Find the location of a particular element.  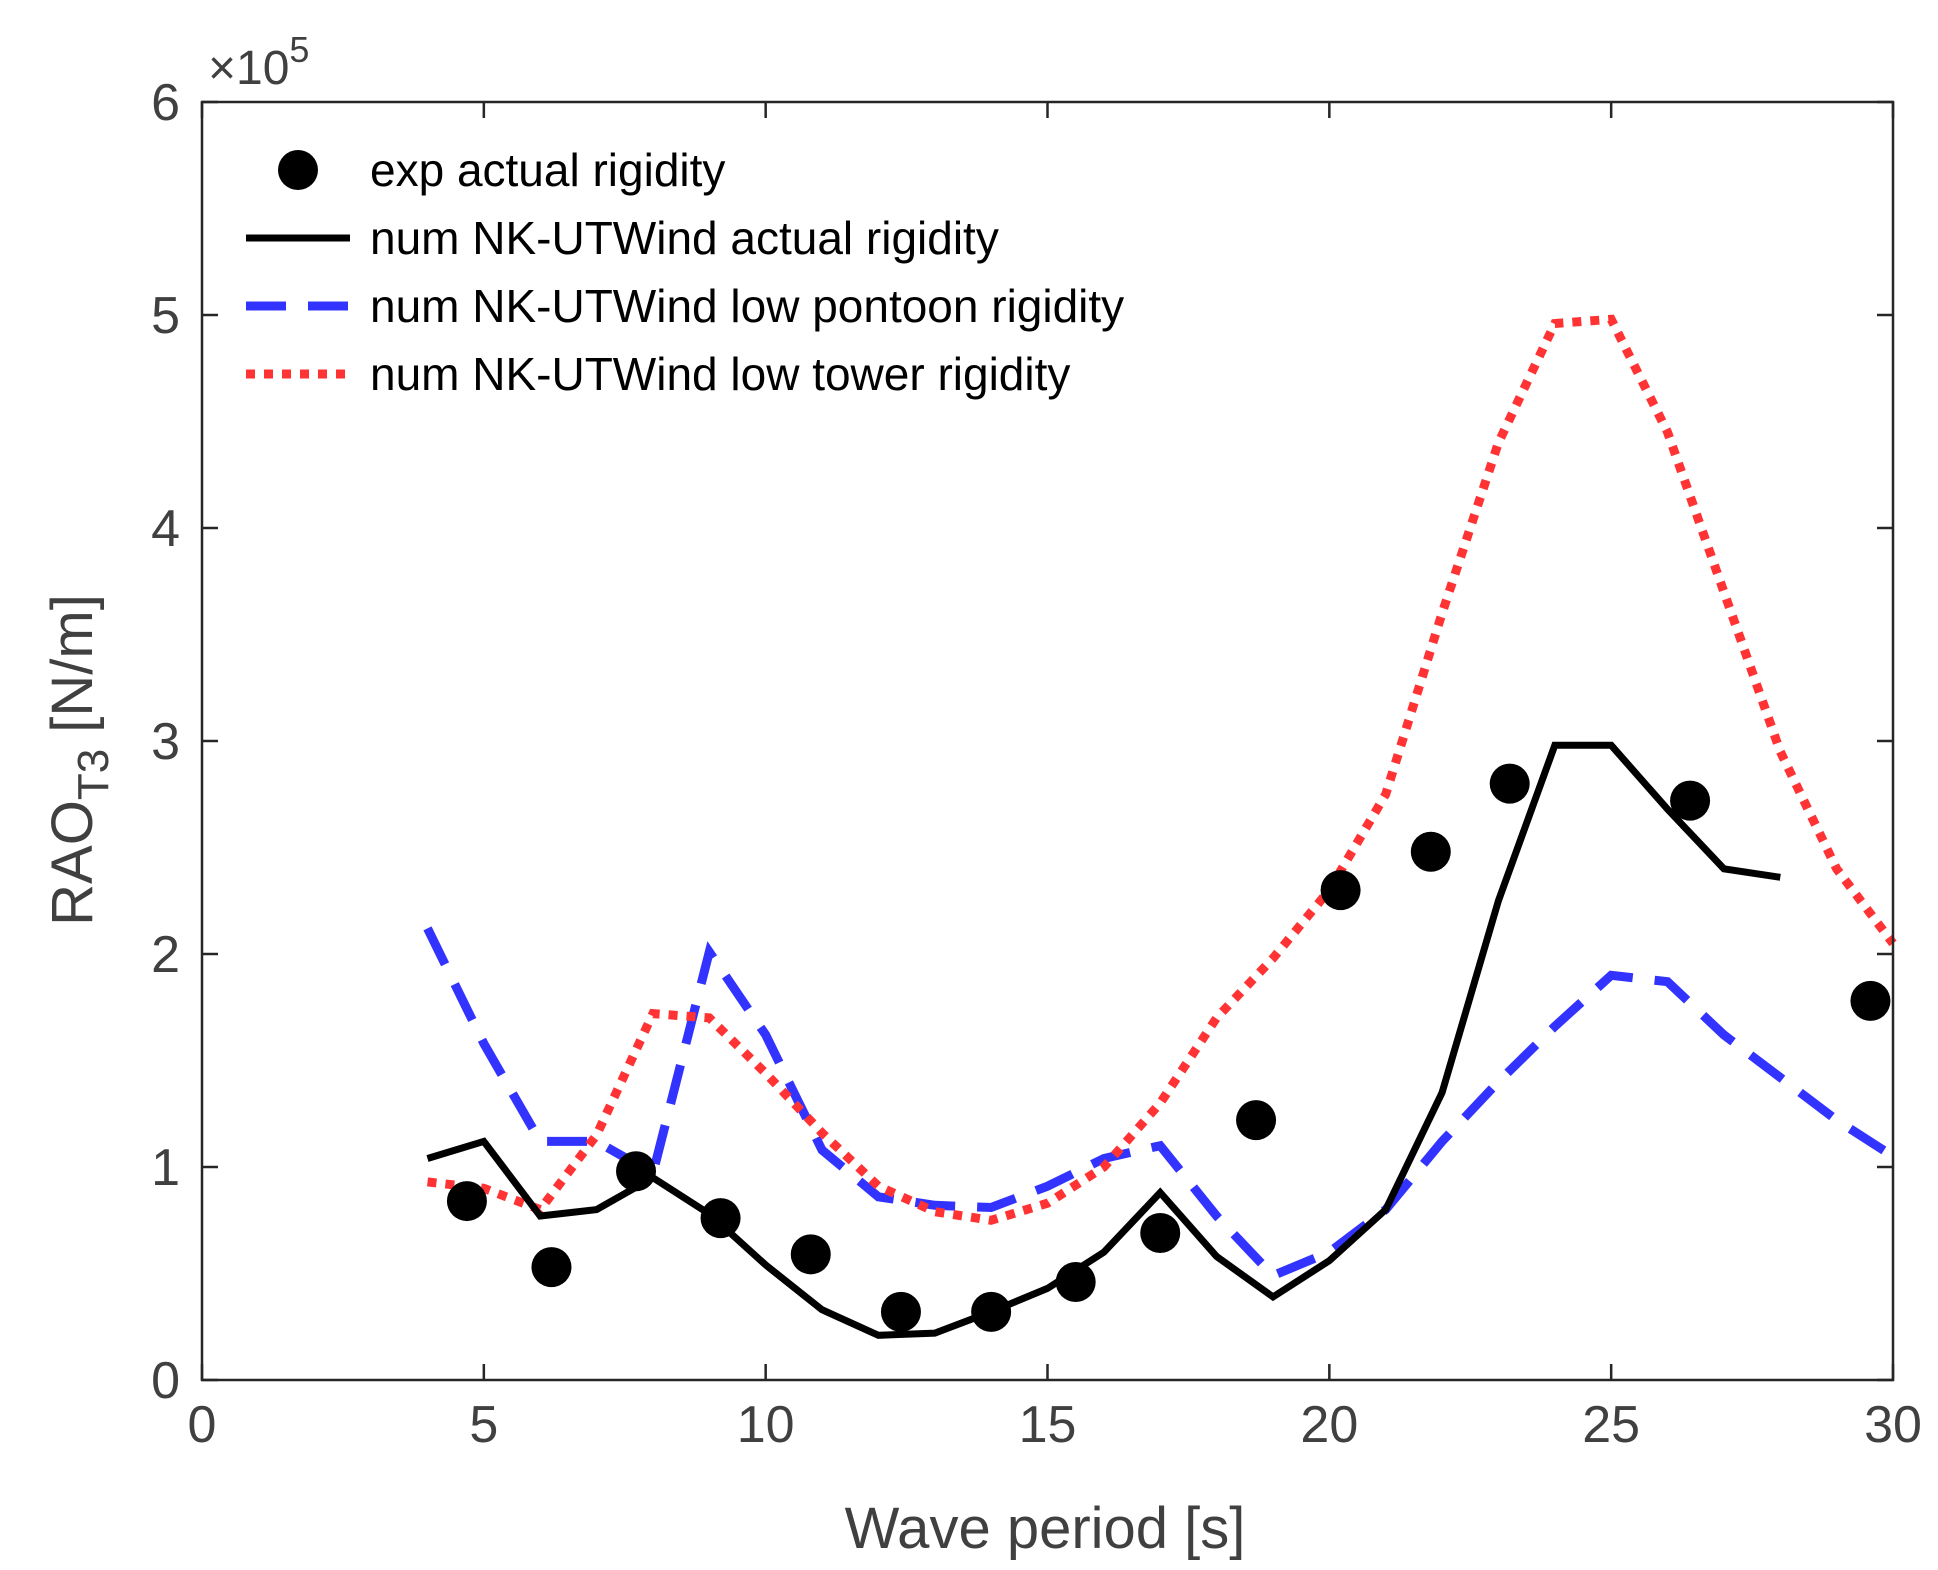

legend-label-1: num NK-UTWind actual rigidity is located at coordinates (684, 238).